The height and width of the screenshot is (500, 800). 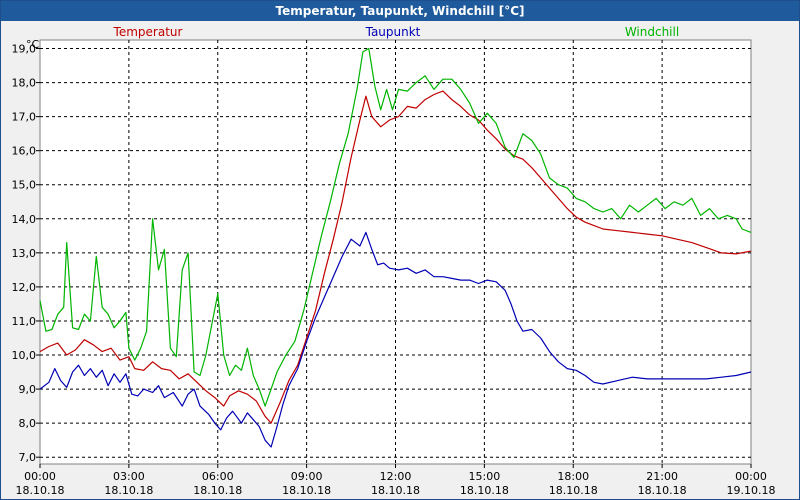 I want to click on x-tick-time-label: 12:00, so click(x=396, y=476).